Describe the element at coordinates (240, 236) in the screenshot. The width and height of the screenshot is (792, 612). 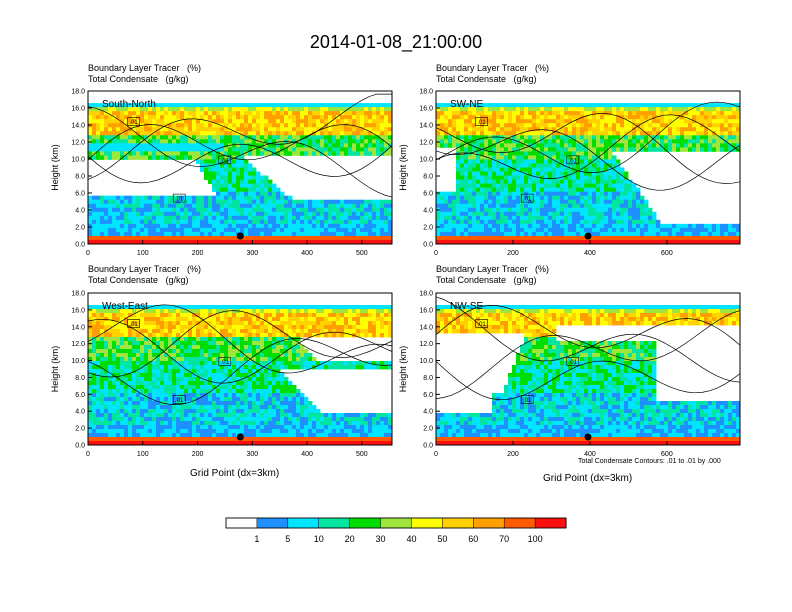
I see `location-marker` at that location.